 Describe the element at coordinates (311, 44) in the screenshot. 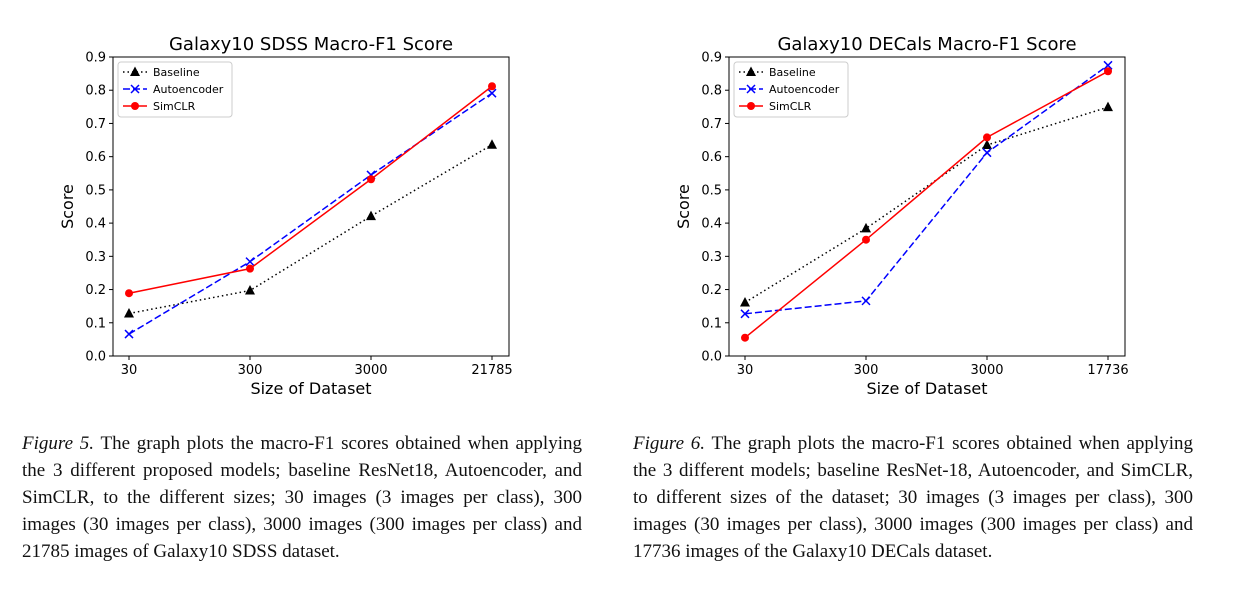

I see `chart-title: Galaxy10 SDSS Macro-F1 Score` at that location.